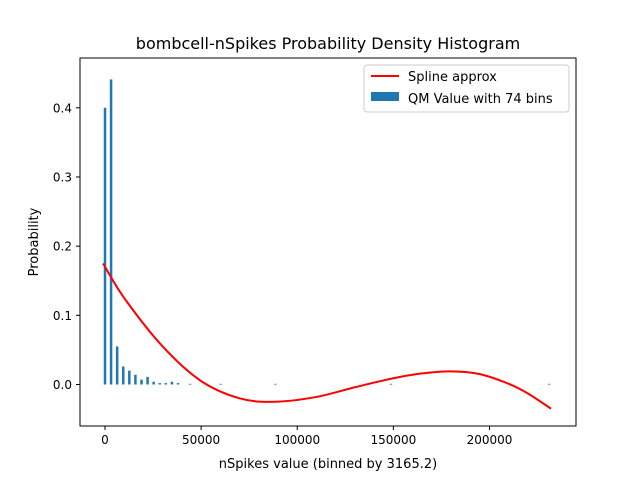  Describe the element at coordinates (105, 440) in the screenshot. I see `x-tick-label: 0` at that location.